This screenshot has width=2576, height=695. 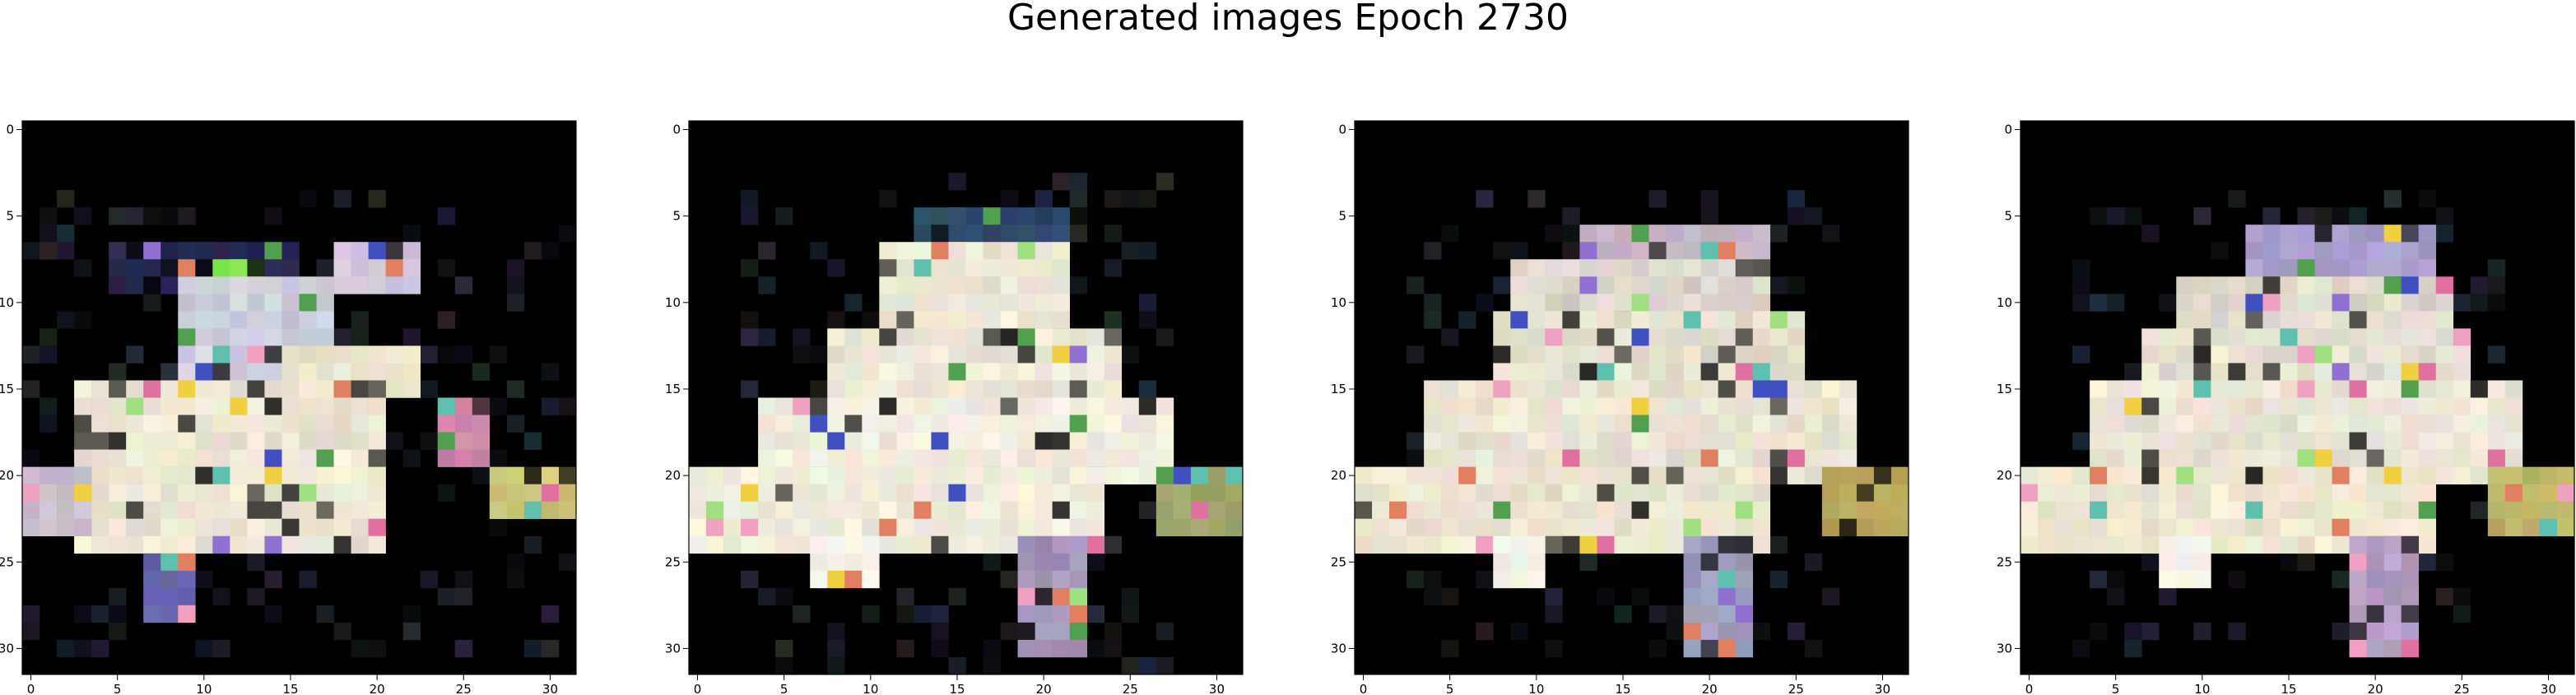 I want to click on y-tick-label: 30, so click(x=7, y=648).